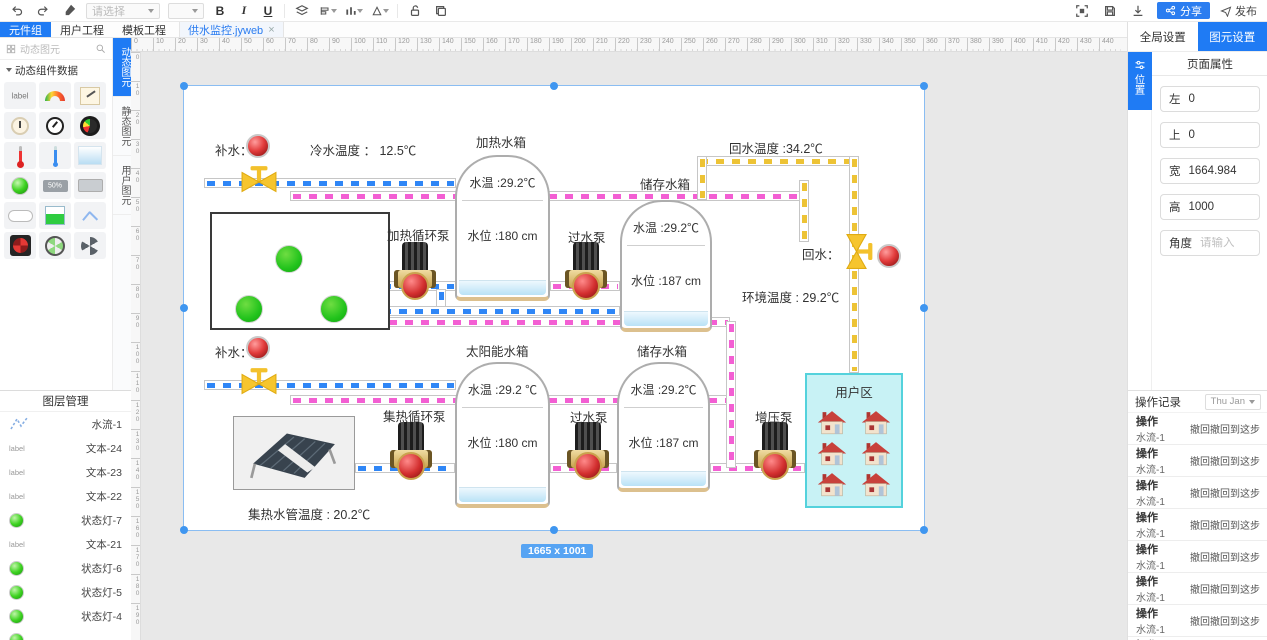  Describe the element at coordinates (1219, 135) in the screenshot. I see `field-top-input` at that location.